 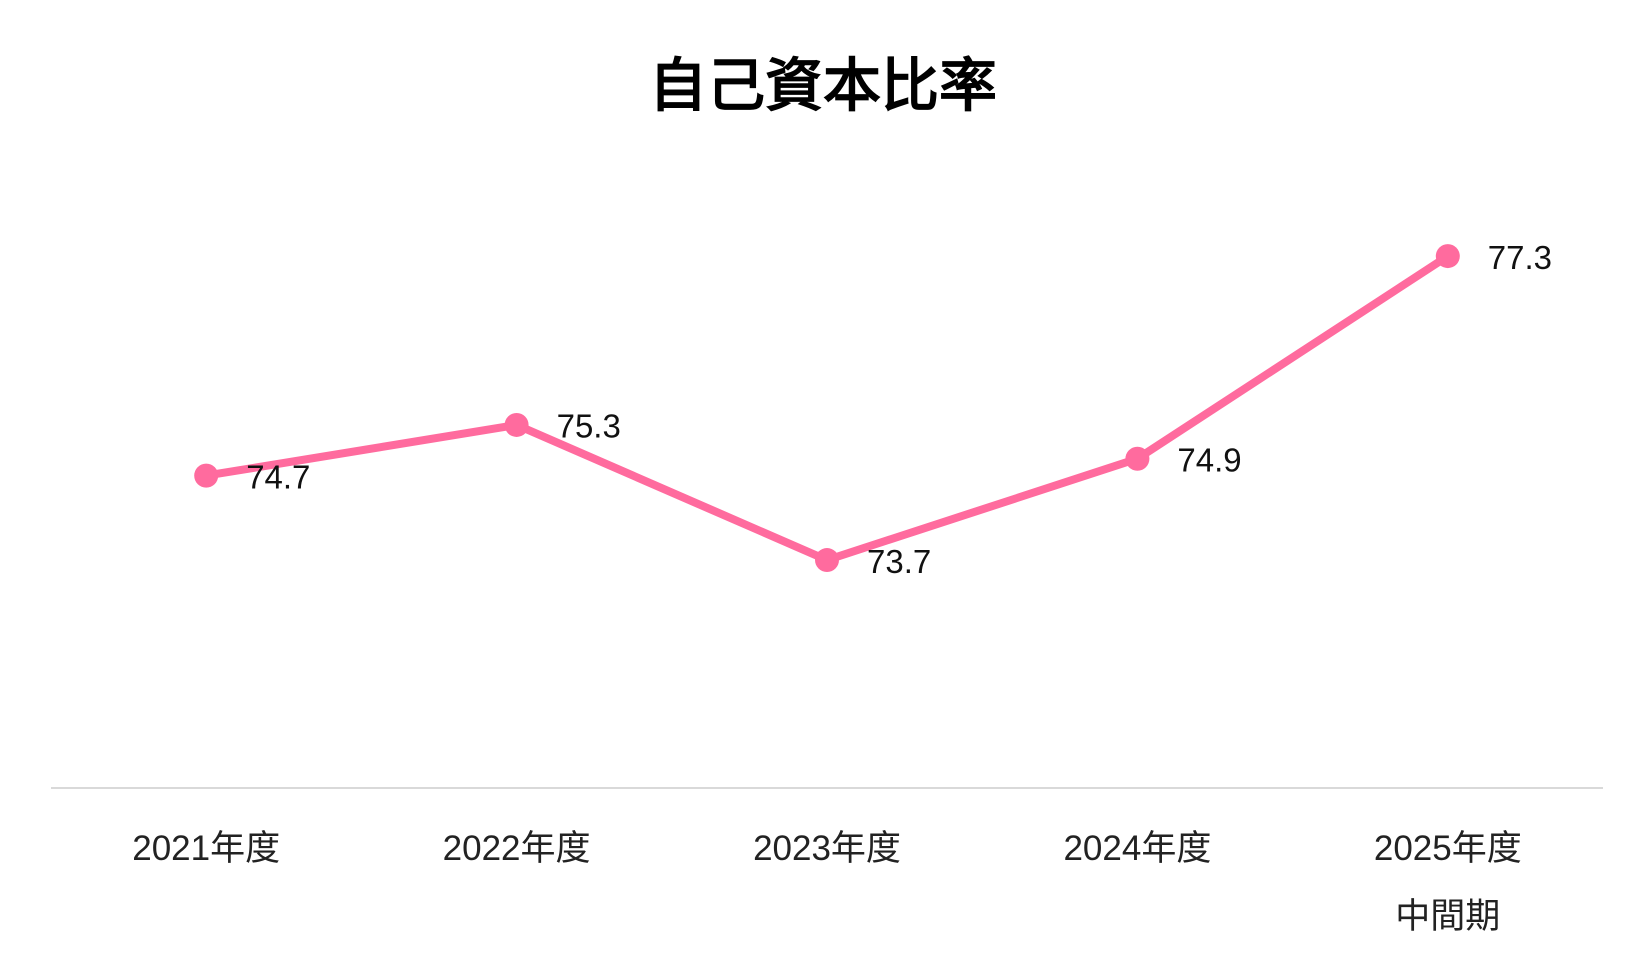 What do you see at coordinates (1520, 257) in the screenshot?
I see `data-label: 77.3` at bounding box center [1520, 257].